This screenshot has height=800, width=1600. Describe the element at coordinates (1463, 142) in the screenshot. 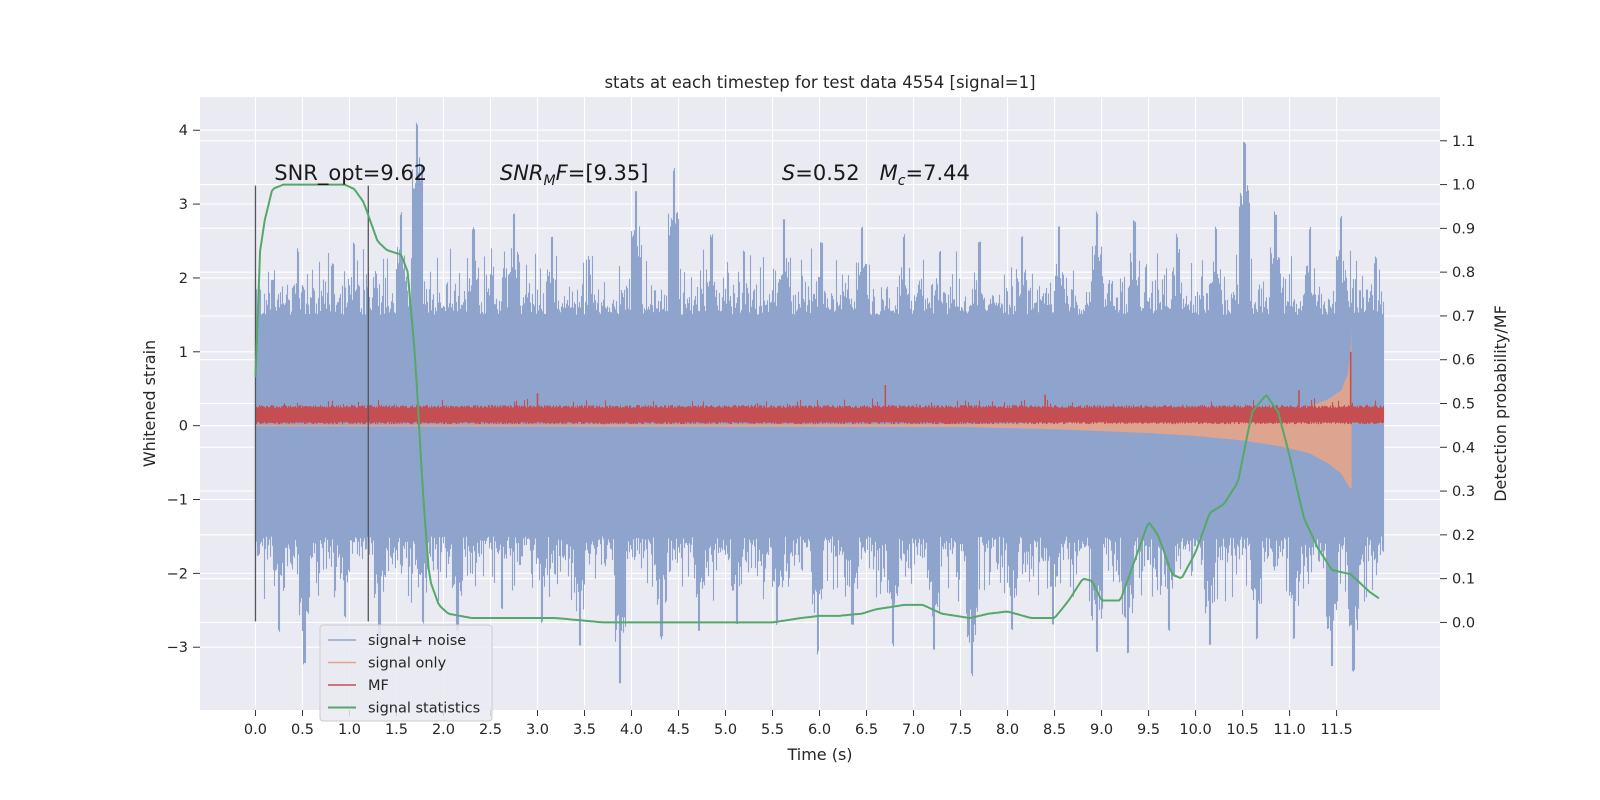

I see `y-right-tick-label: 1.1` at that location.